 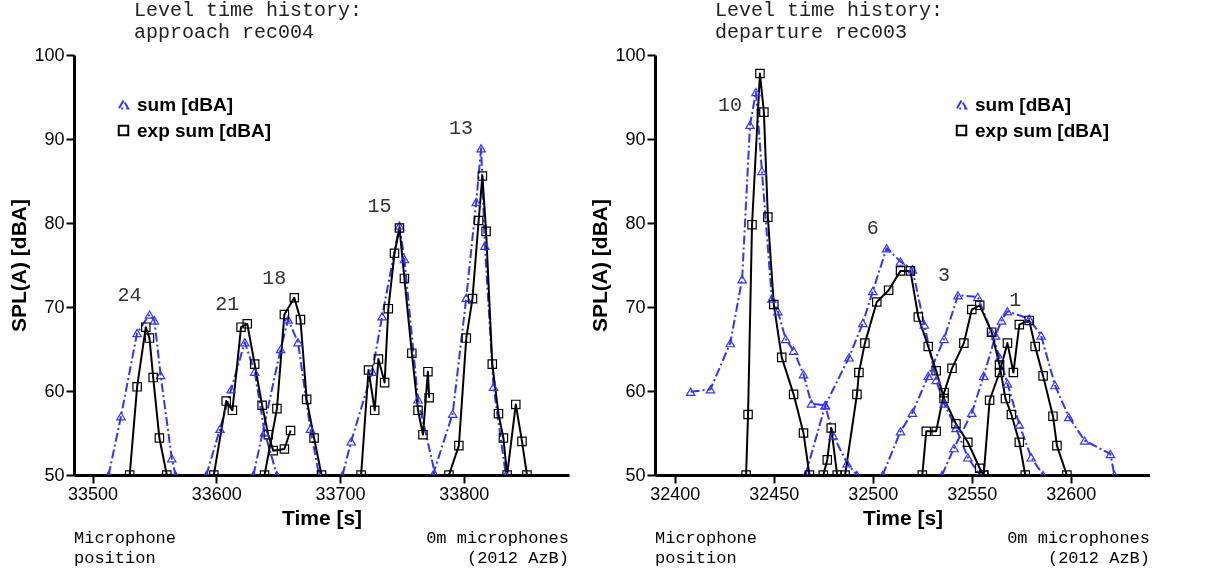 What do you see at coordinates (972, 493) in the screenshot?
I see `x-tick-label: 32550` at bounding box center [972, 493].